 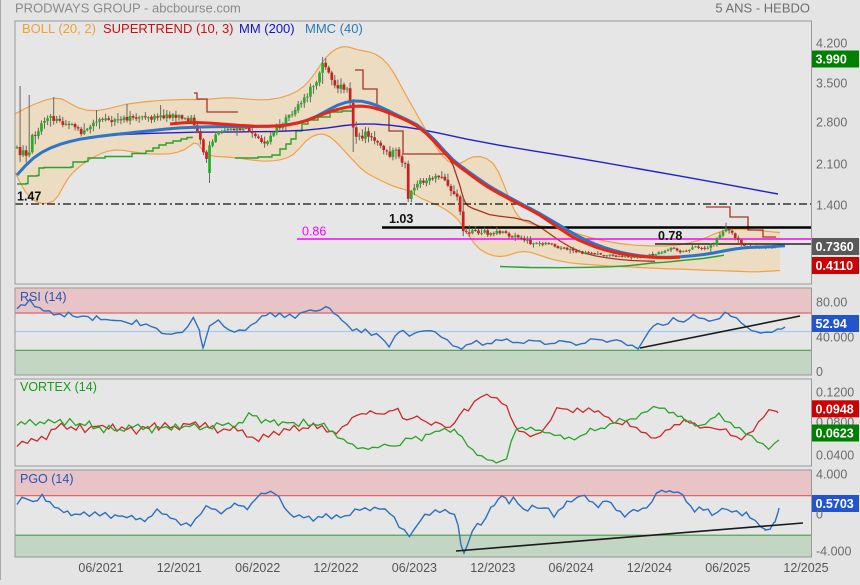 What do you see at coordinates (831, 475) in the screenshot?
I see `svg-text: 4.000` at bounding box center [831, 475].